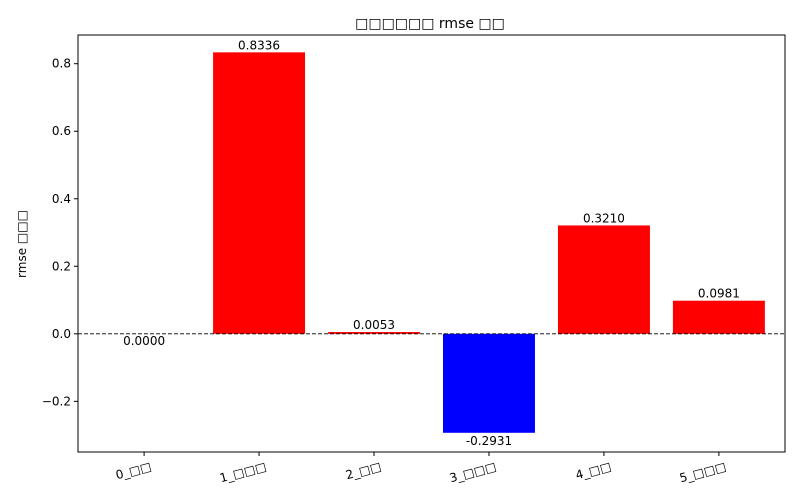 The image size is (800, 500). I want to click on data-label-1: 0.8336, so click(259, 45).